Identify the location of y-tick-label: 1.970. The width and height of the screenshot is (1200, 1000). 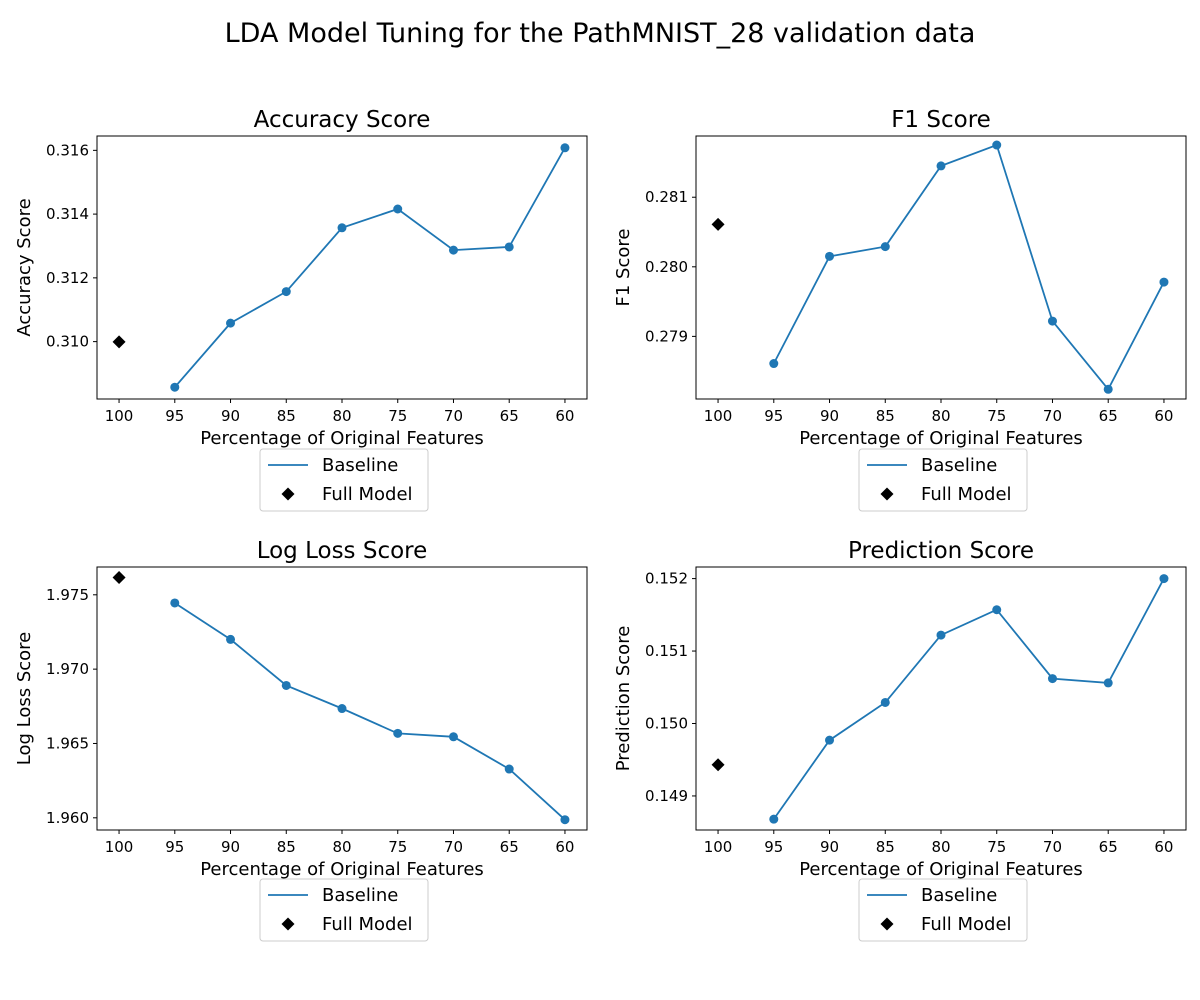
(67, 669).